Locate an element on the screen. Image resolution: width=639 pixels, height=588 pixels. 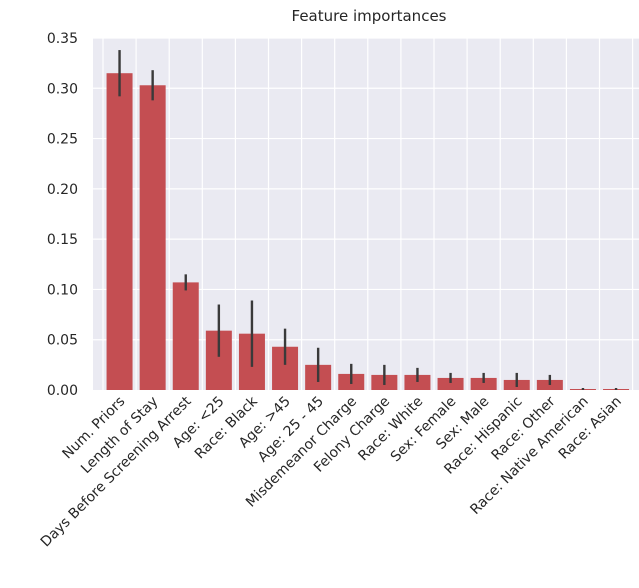
y-tick-label: 0.25 is located at coordinates (62, 140).